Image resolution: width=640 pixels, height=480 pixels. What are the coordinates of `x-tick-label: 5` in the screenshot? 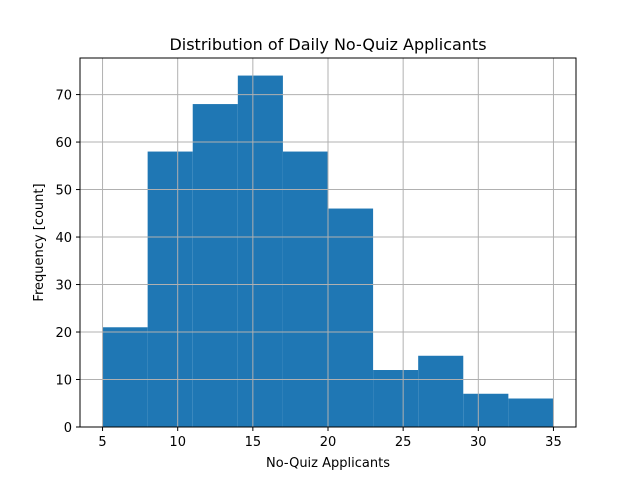 It's located at (102, 442).